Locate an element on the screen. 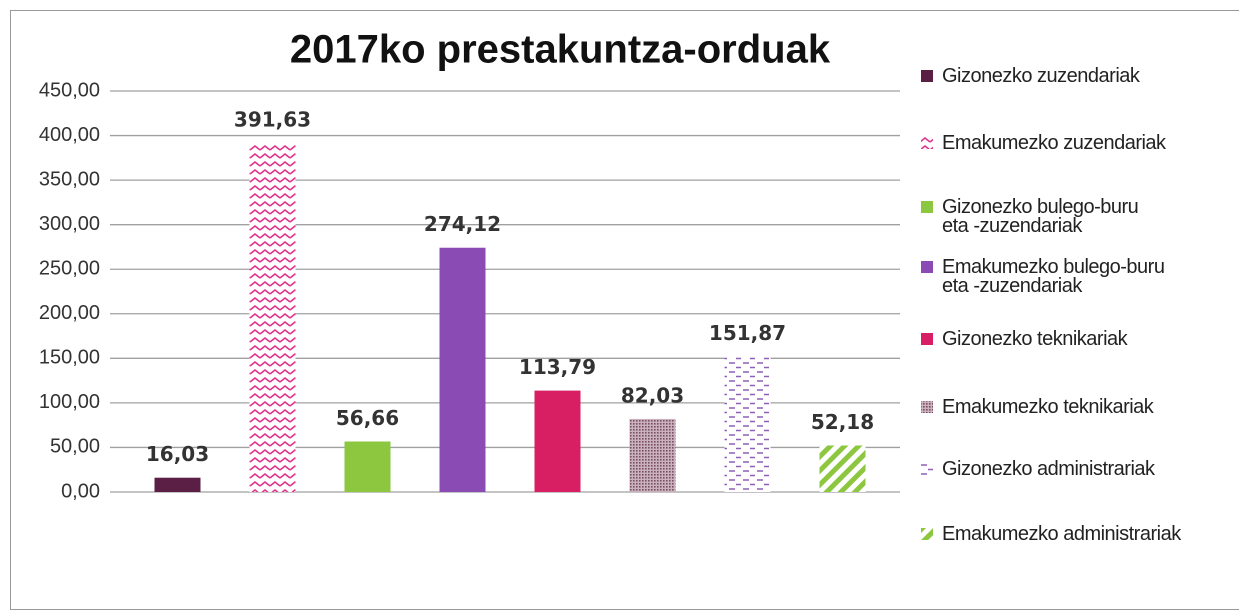 The image size is (1239, 610). chart-title: 2017ko prestakuntza-orduak is located at coordinates (560, 50).